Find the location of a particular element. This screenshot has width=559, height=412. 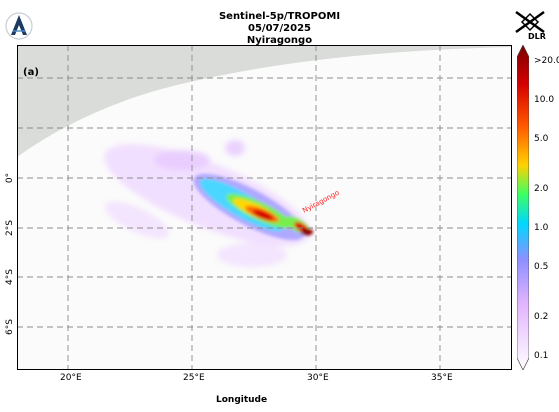

title-line-date: 05/07/2025 is located at coordinates (279, 28).